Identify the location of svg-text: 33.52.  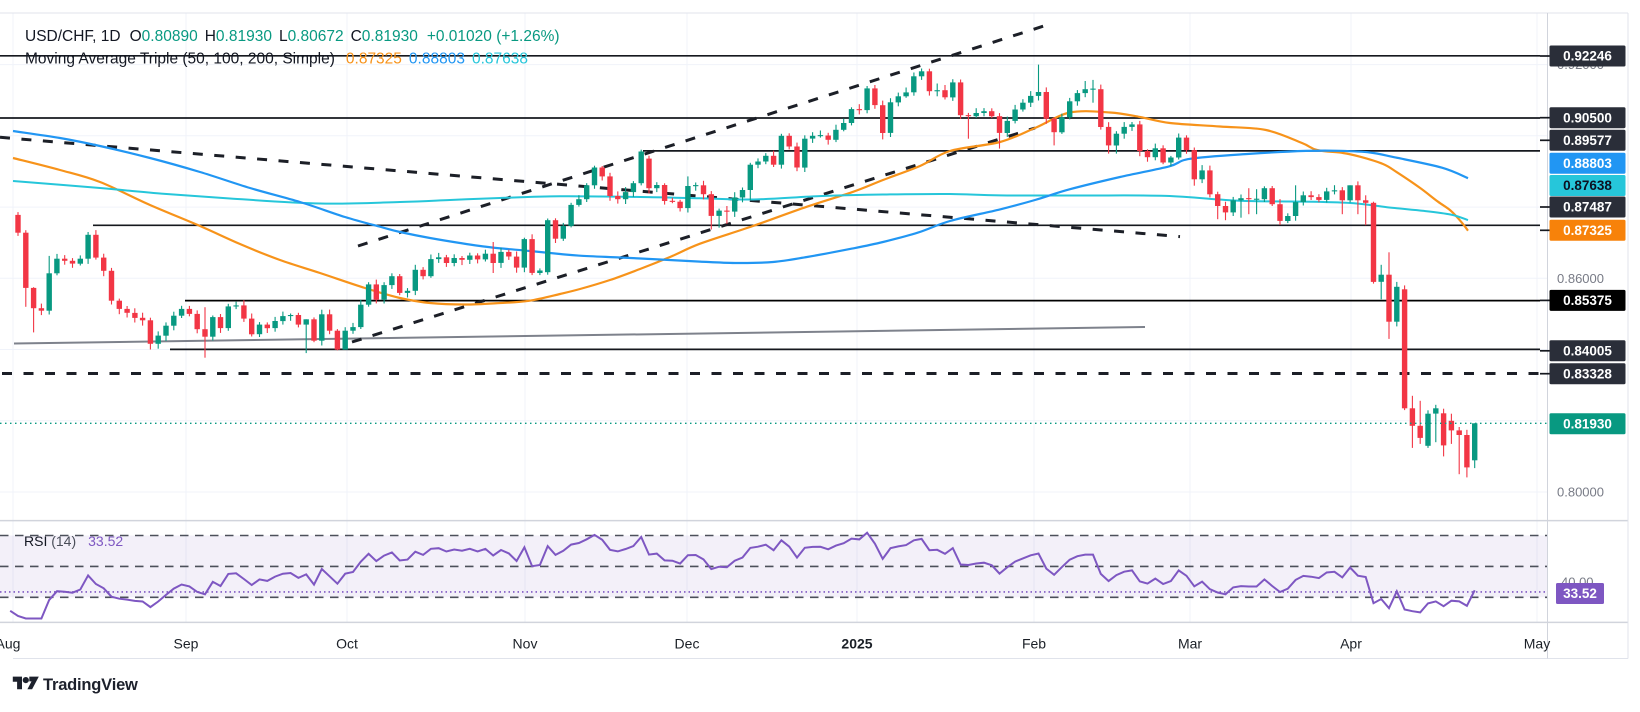
(1580, 593).